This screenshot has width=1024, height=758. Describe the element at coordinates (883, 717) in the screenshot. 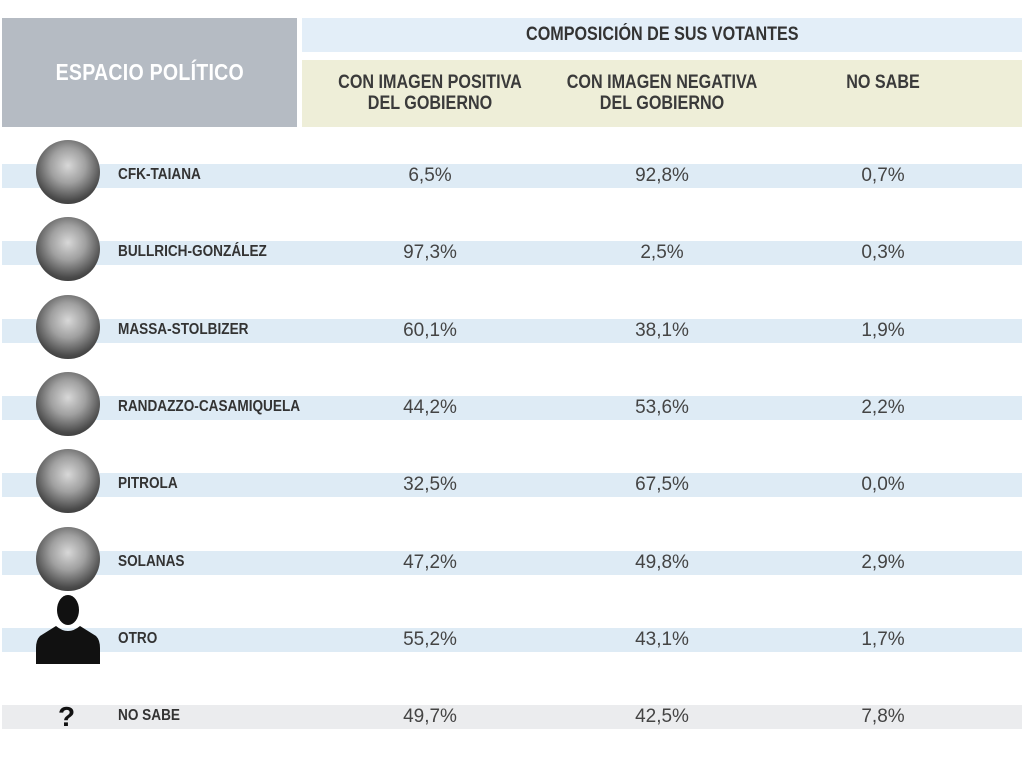

I see `cell-value: 7,8%` at that location.